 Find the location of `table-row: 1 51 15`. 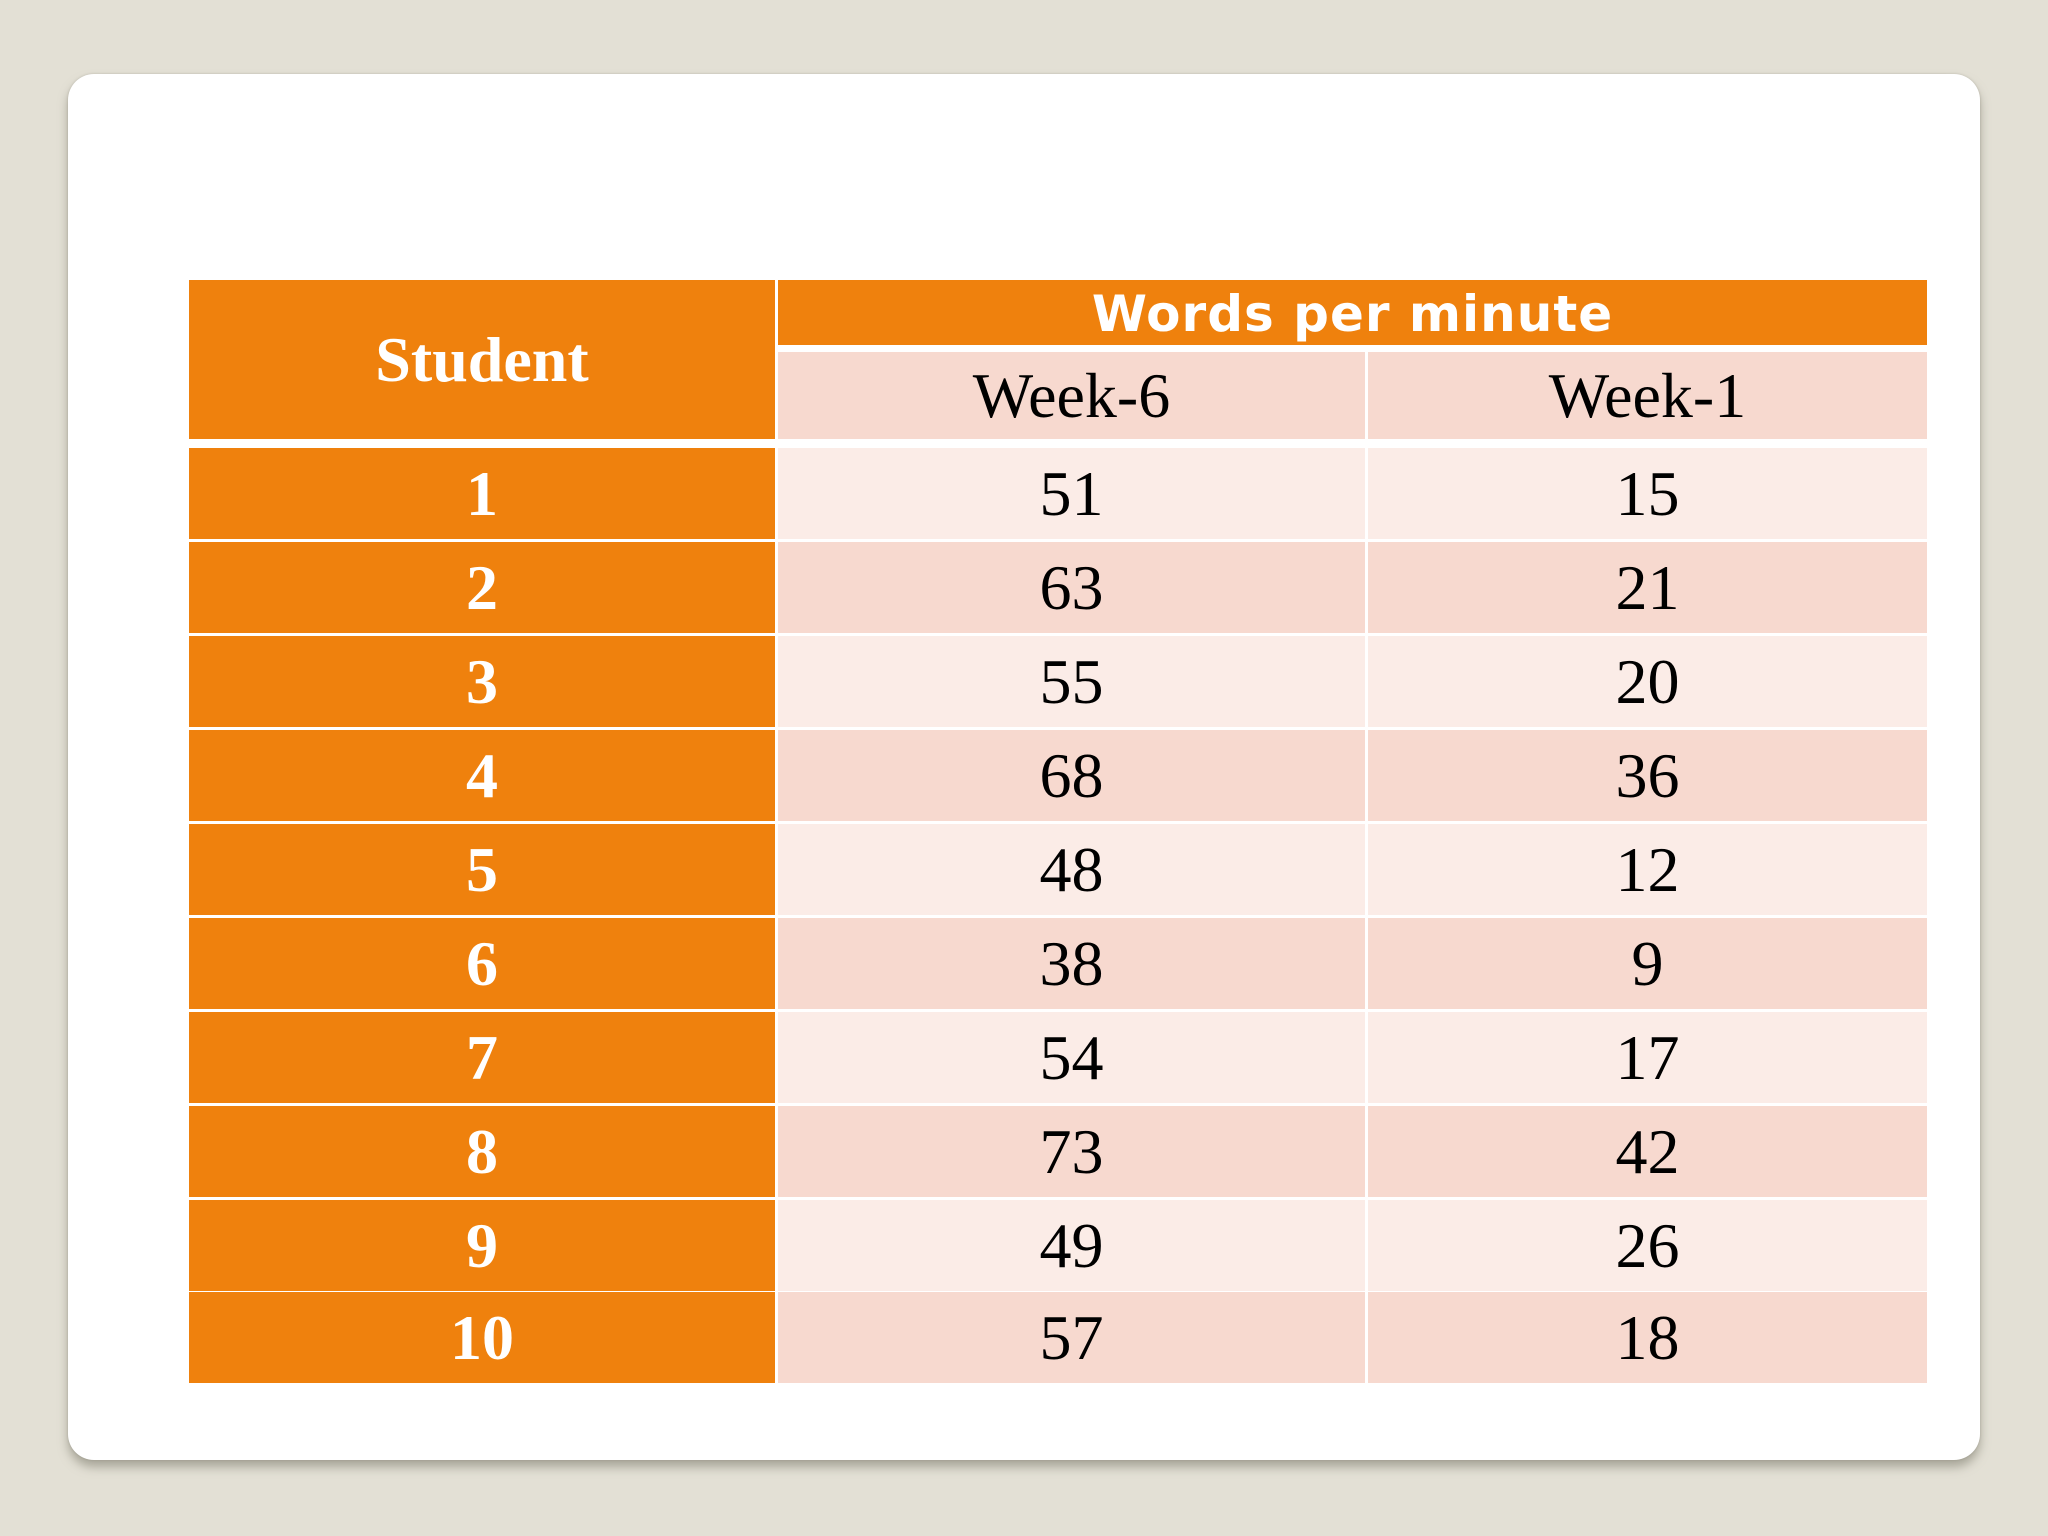

table-row: 1 51 15 is located at coordinates (1058, 493).